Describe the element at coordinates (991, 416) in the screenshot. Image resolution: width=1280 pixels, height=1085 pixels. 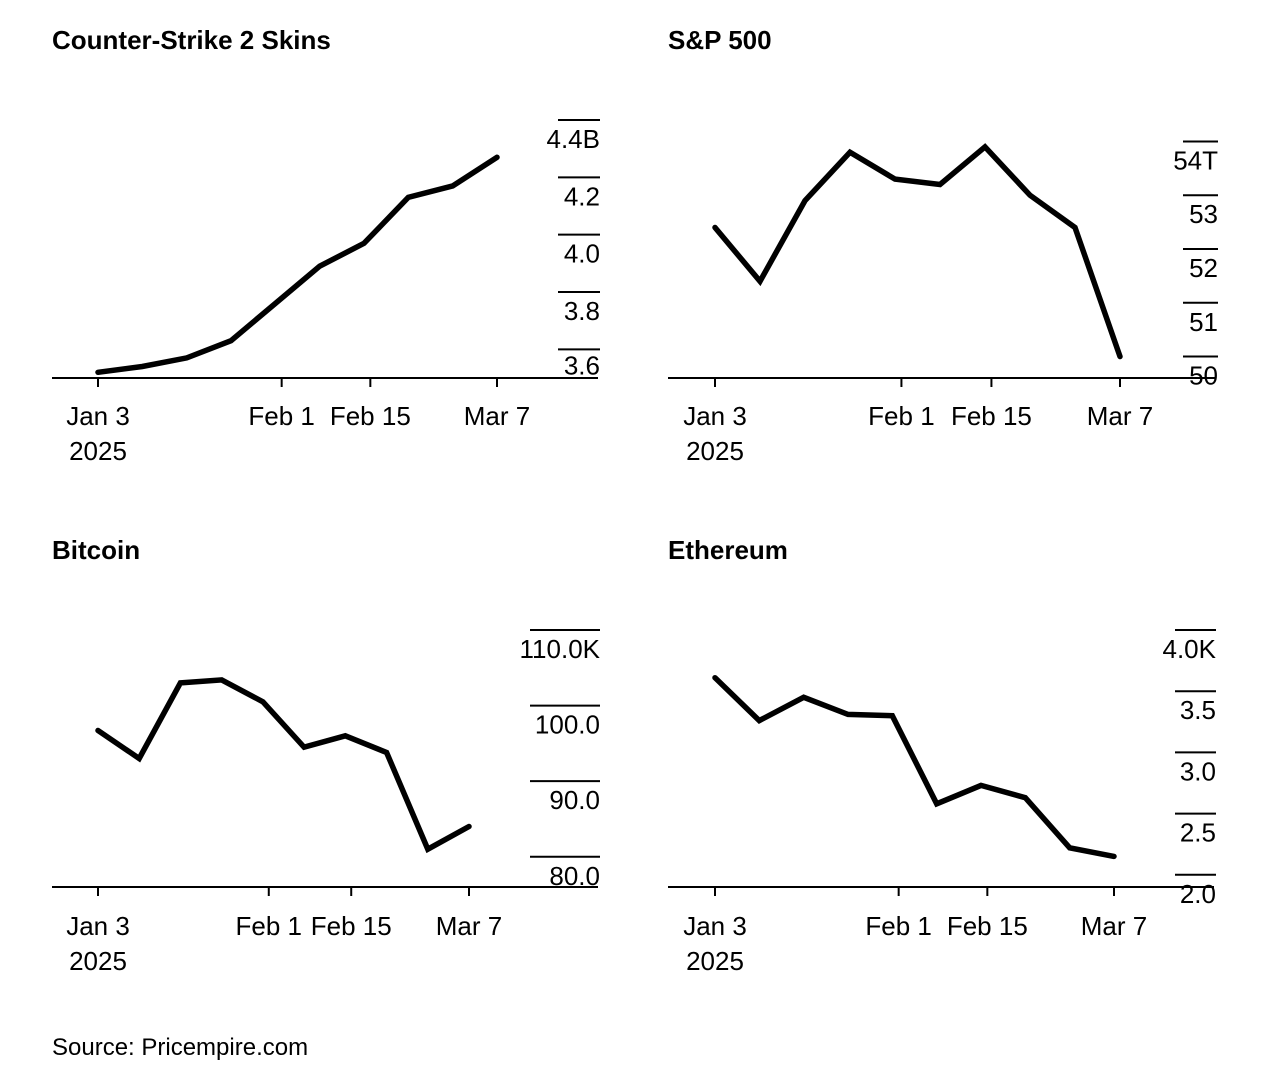
I see `sp500-xtick-label: Feb 15` at that location.